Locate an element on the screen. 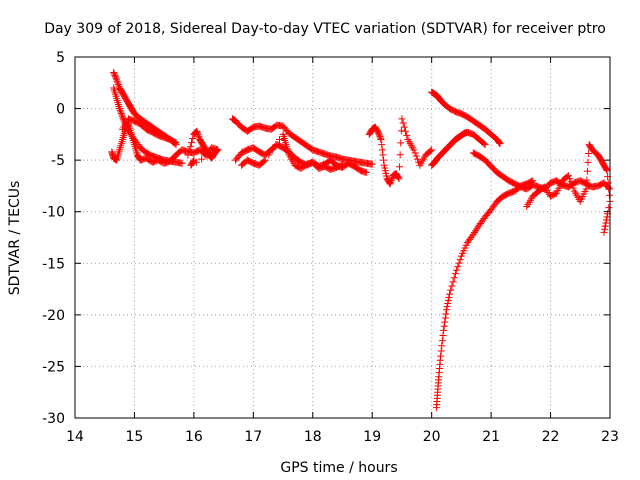 This screenshot has width=640, height=480. y-tick-label: -30 is located at coordinates (53, 419).